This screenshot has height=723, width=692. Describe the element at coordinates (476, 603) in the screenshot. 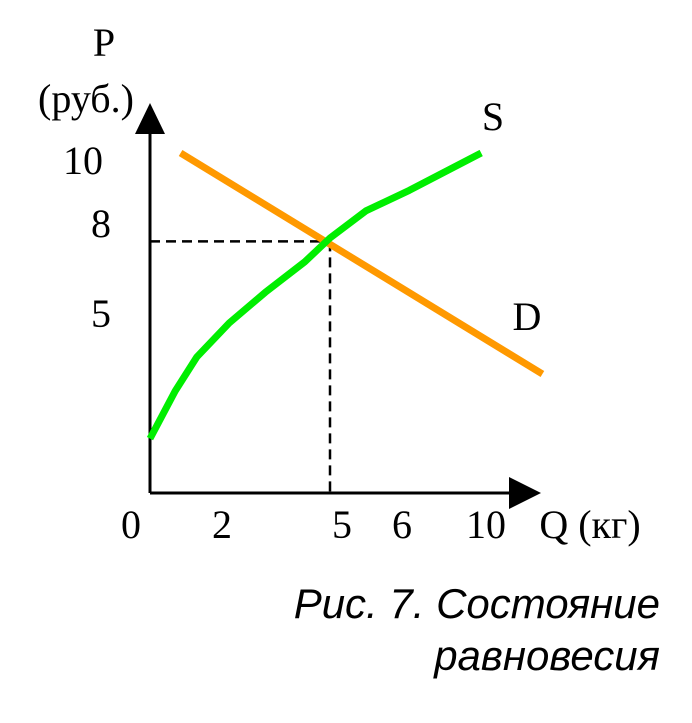

I see `caption-line-1: Рис. 7. Состояние` at that location.